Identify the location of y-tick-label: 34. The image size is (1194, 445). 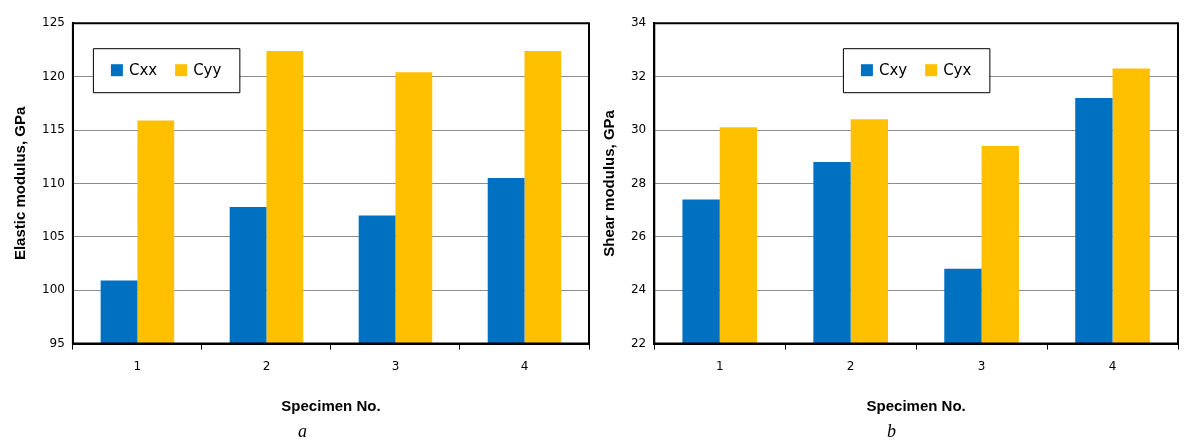
(638, 22).